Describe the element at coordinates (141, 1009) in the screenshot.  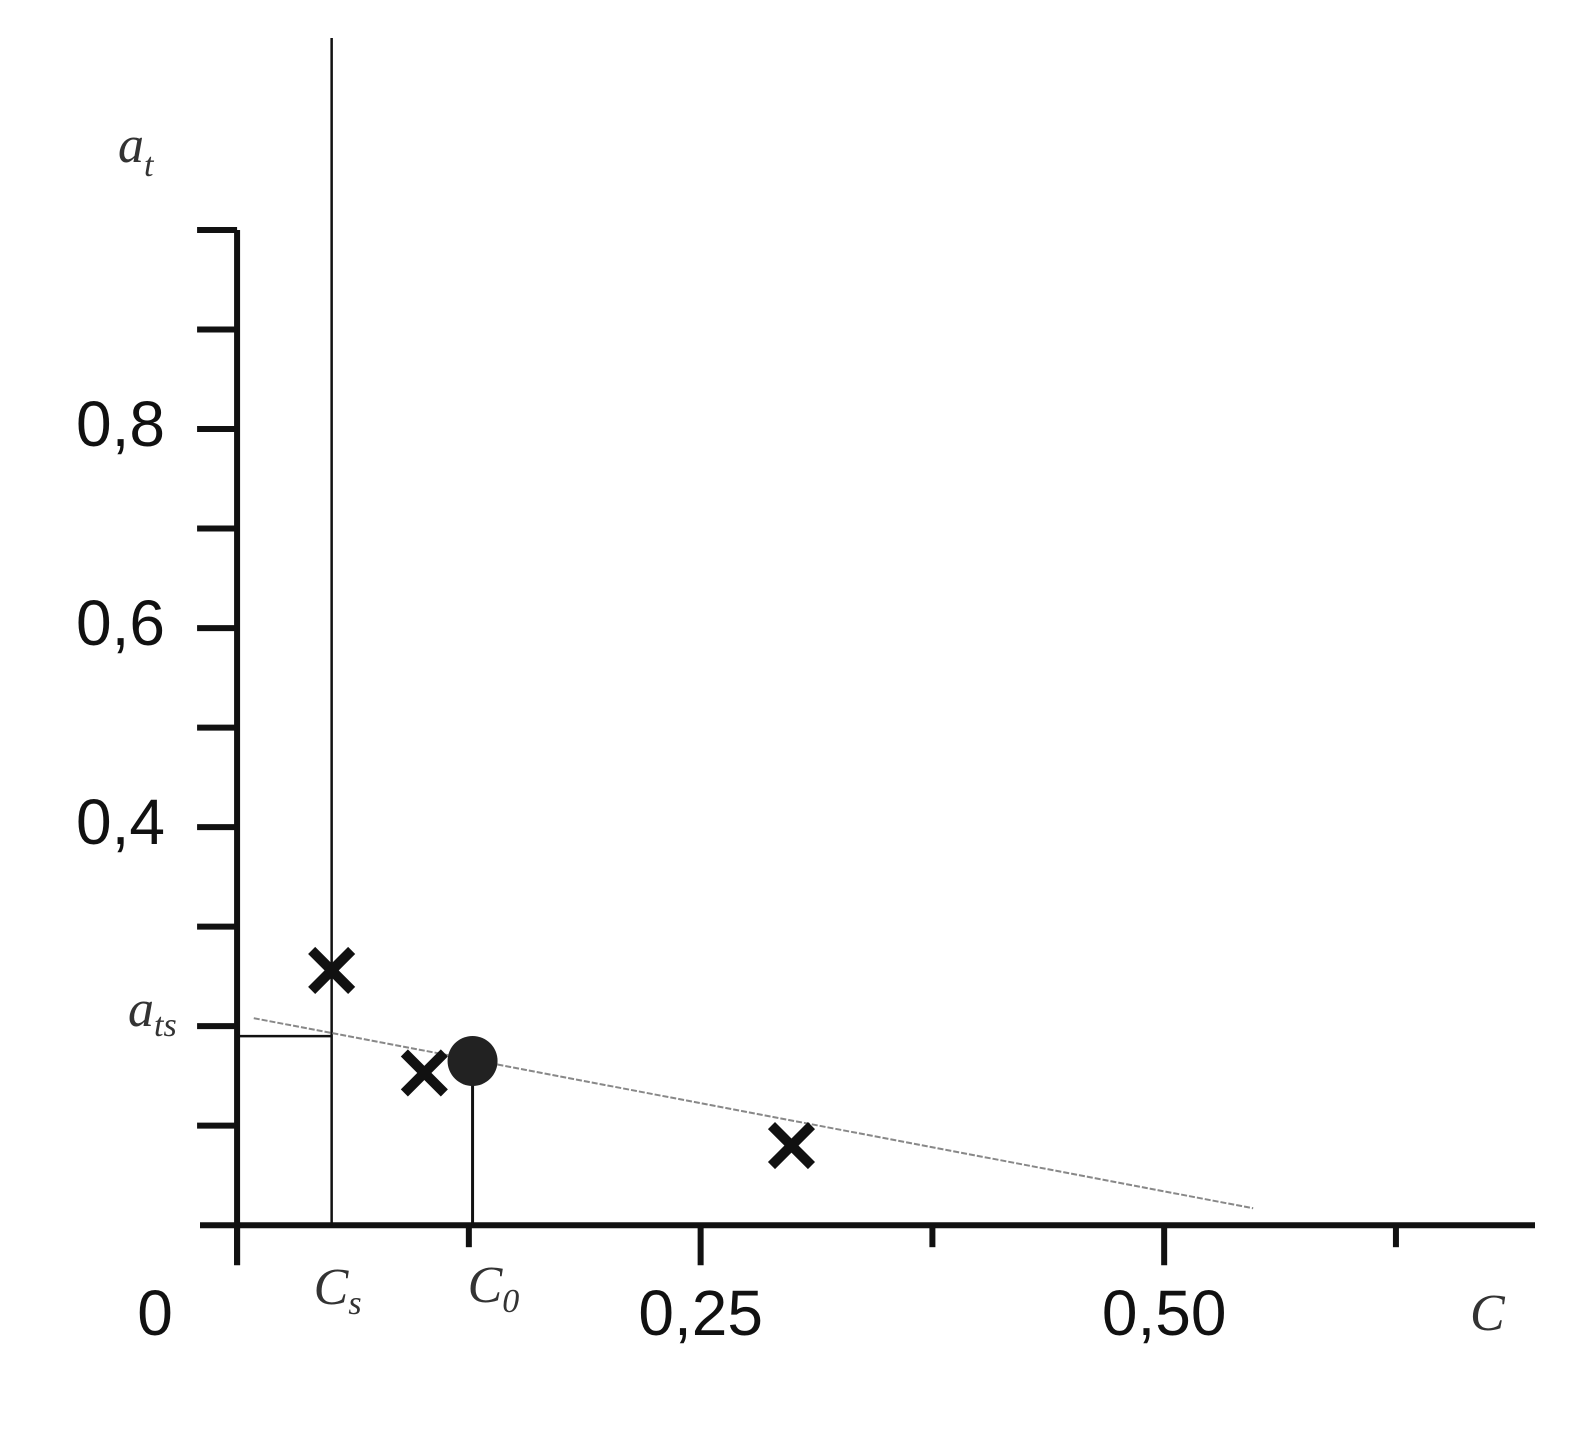
I see `a-ts-label-base: a` at that location.